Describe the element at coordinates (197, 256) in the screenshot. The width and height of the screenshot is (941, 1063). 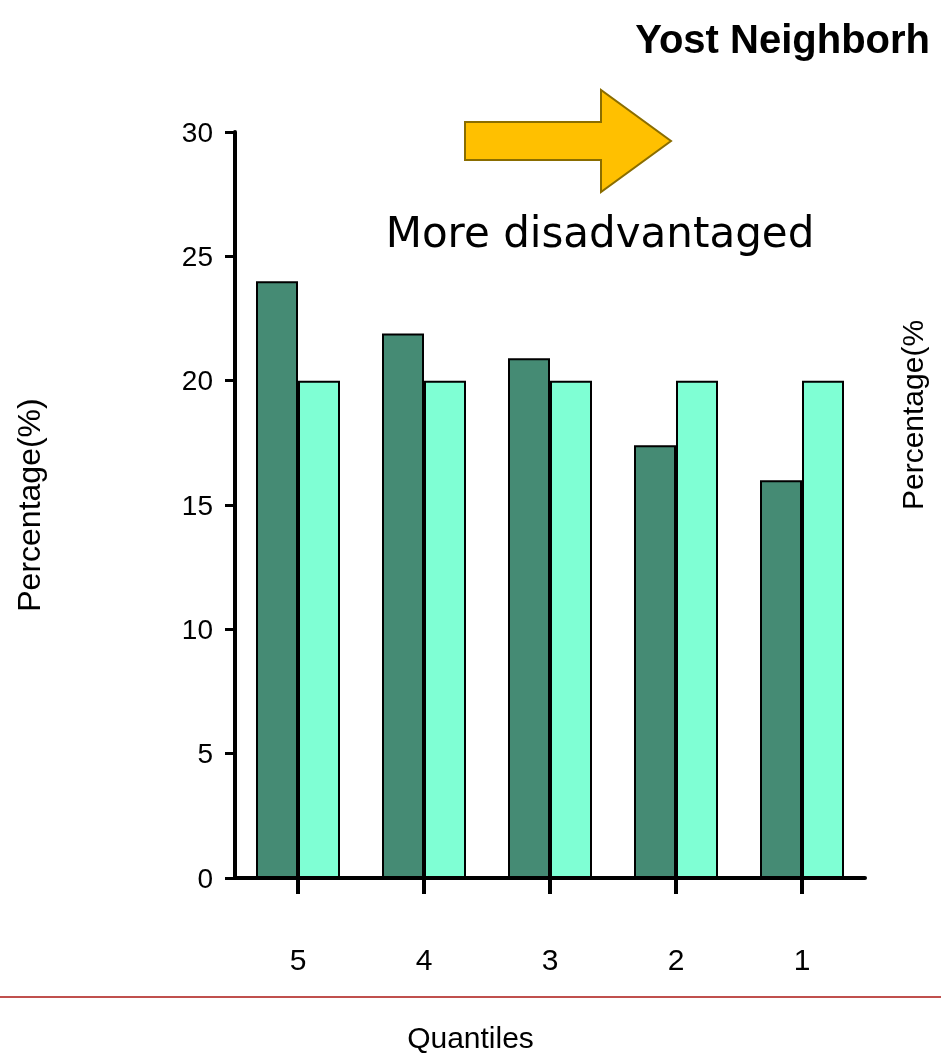
I see `y-tick-label: 25` at that location.